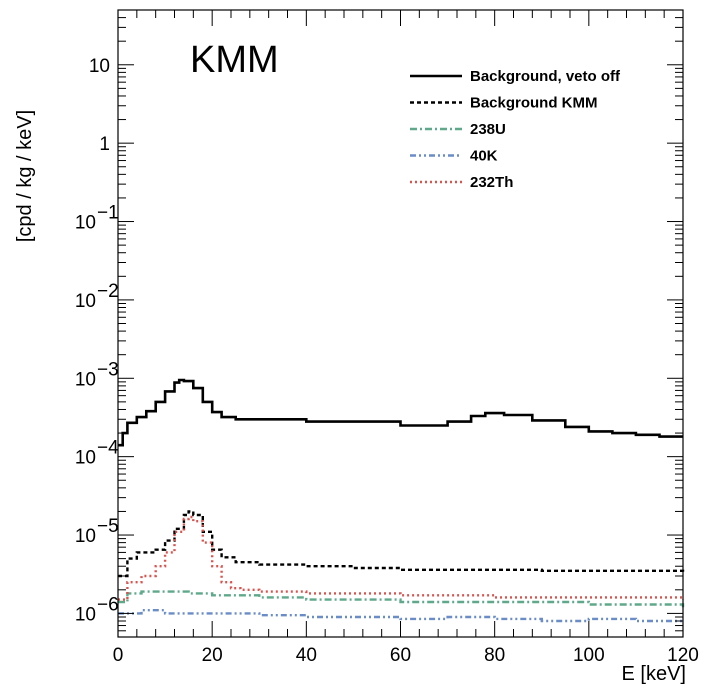  Describe the element at coordinates (400, 655) in the screenshot. I see `x-tick-label: 60` at that location.